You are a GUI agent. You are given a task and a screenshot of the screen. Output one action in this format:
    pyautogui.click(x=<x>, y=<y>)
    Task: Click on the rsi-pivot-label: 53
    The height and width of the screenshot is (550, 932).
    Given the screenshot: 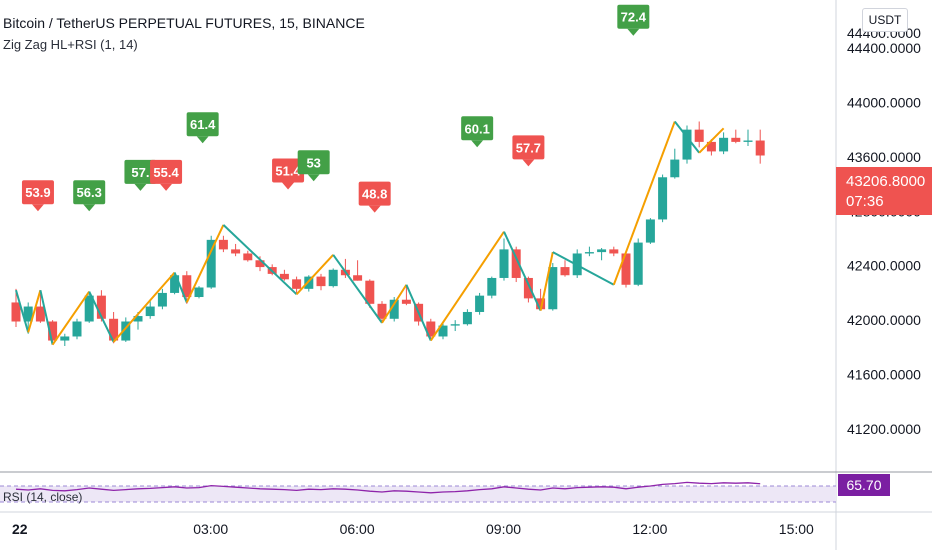 What is the action you would take?
    pyautogui.click(x=313, y=166)
    